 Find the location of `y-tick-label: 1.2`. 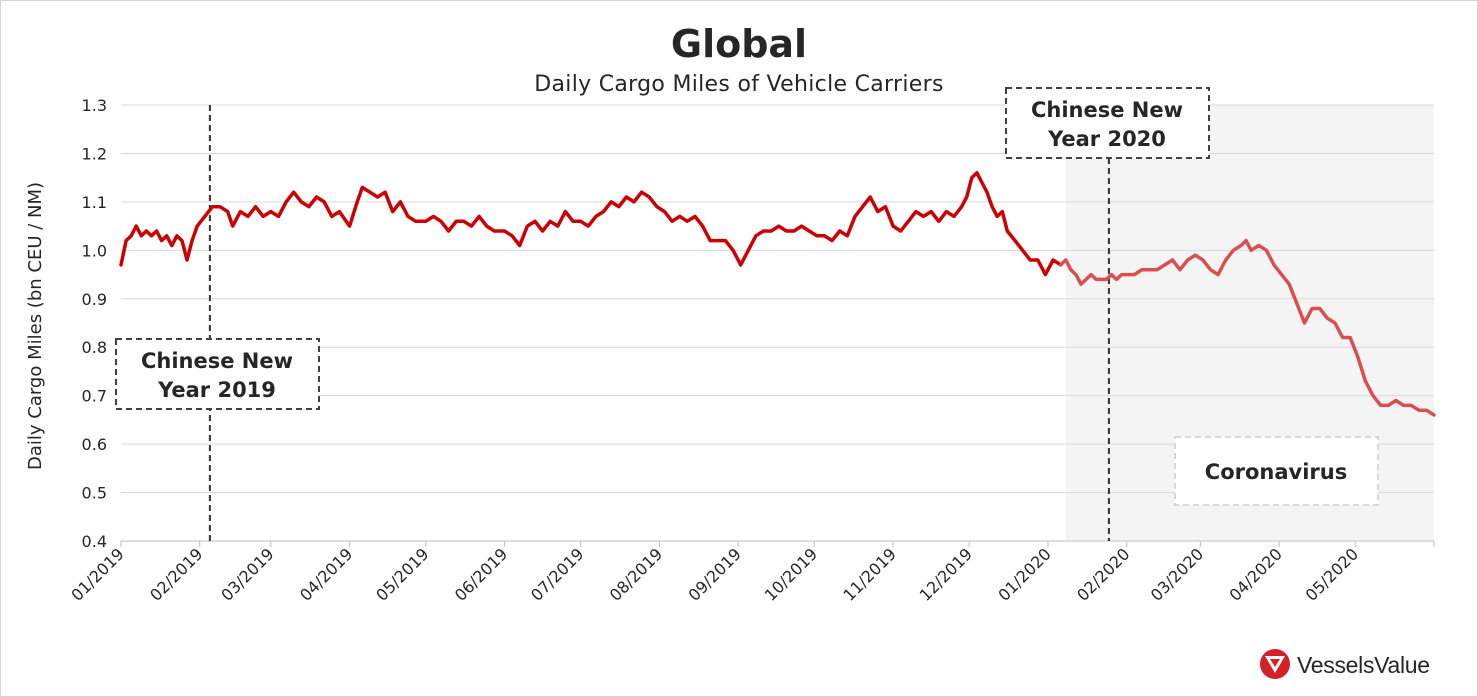

y-tick-label: 1.2 is located at coordinates (94, 153).